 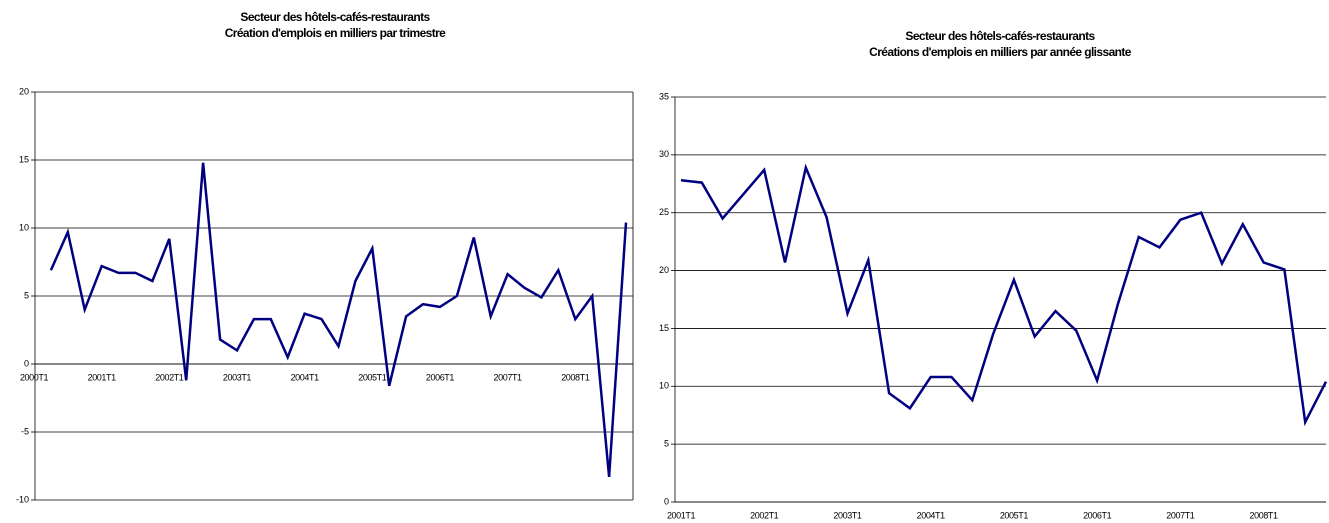 I want to click on y-tick-label: 25, so click(x=664, y=212).